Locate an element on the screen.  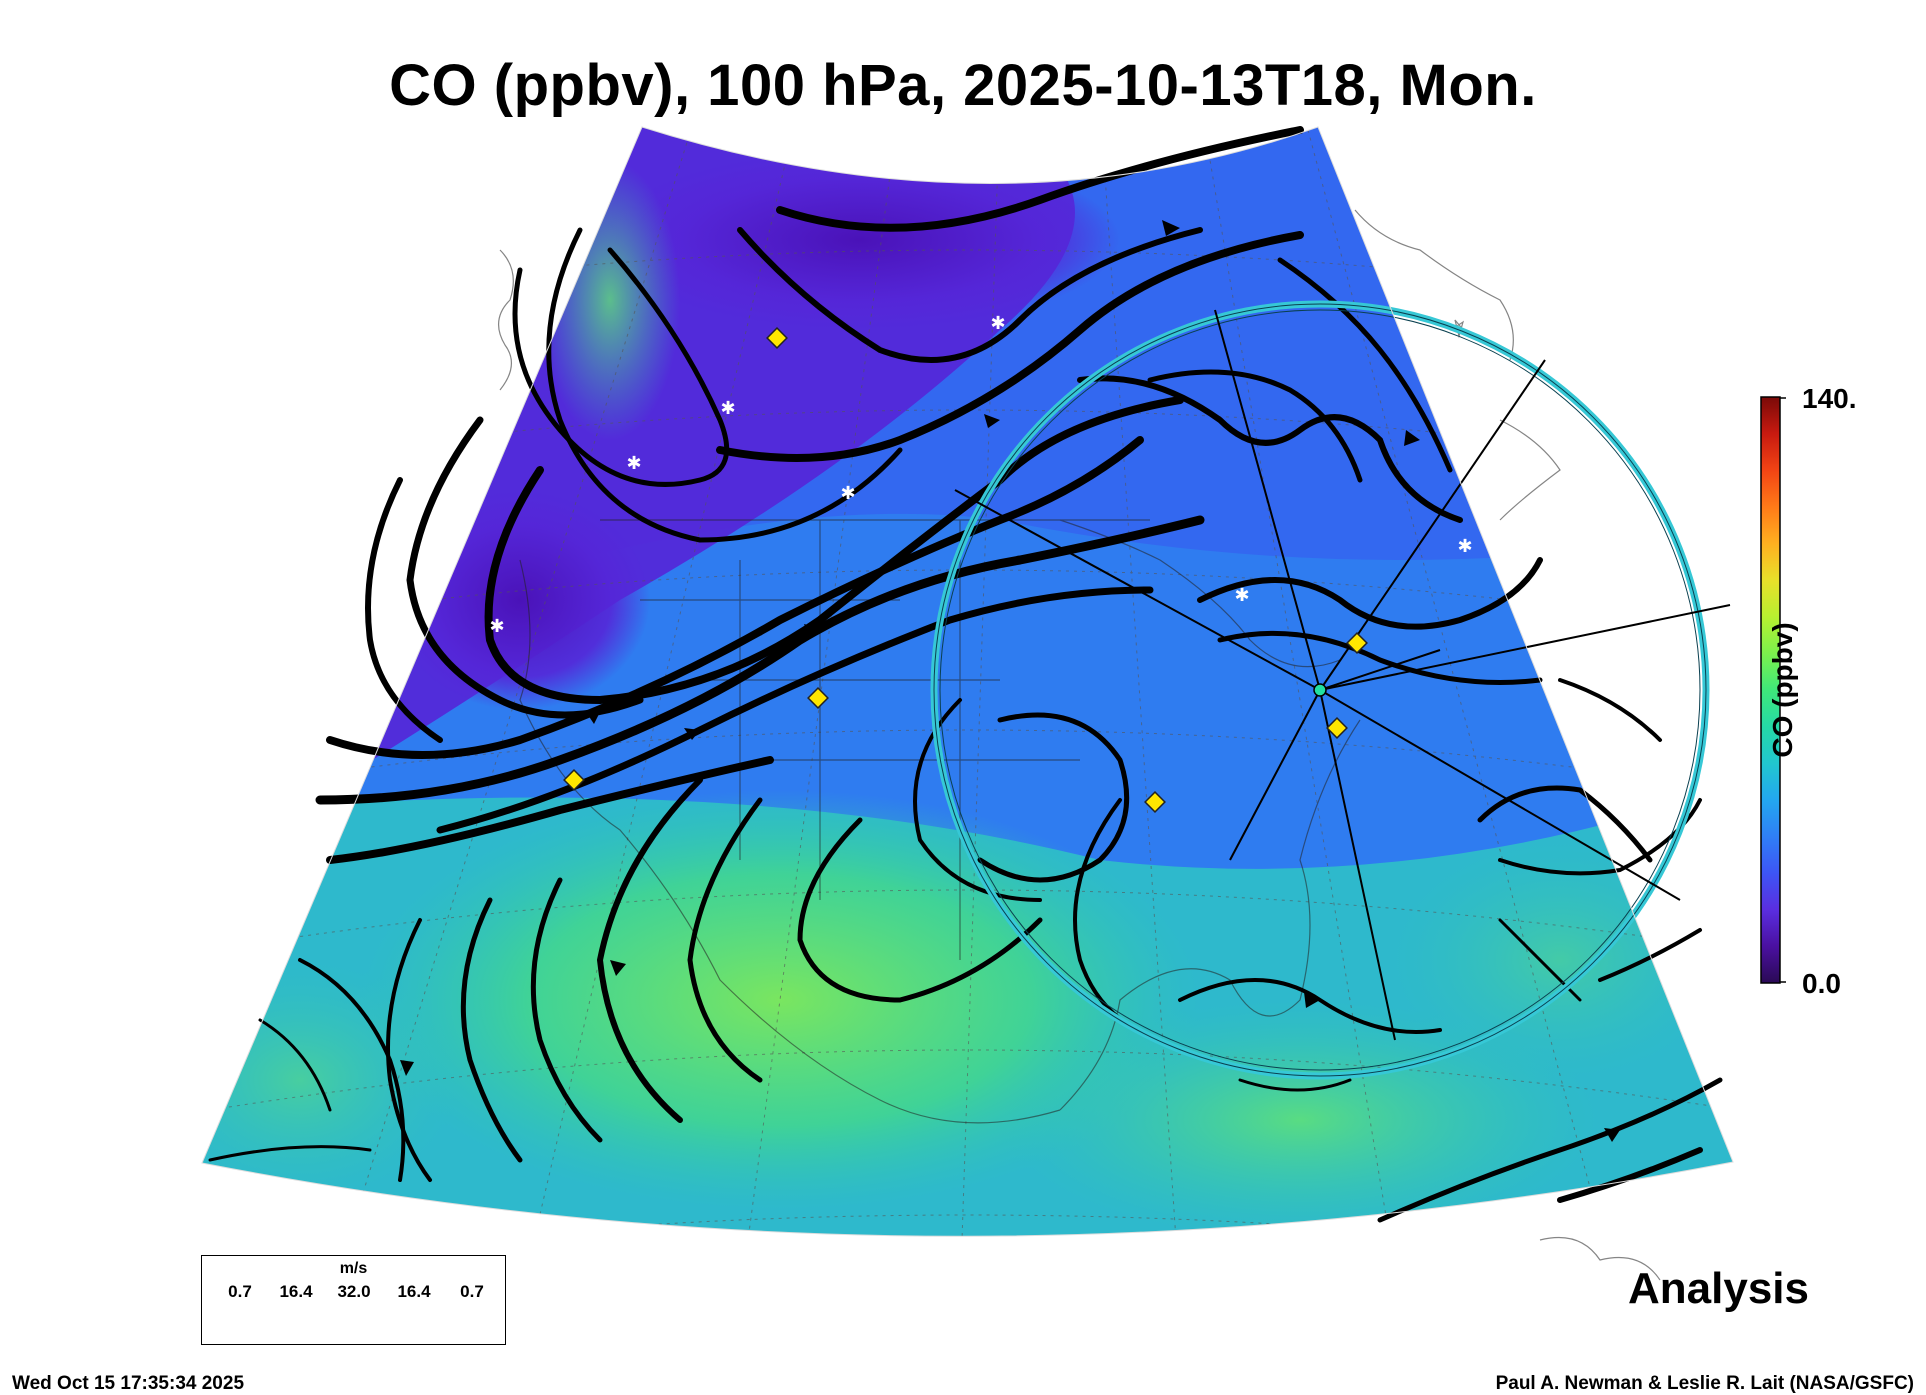
colorbar-title: CO (ppbv) is located at coordinates (1782, 690).